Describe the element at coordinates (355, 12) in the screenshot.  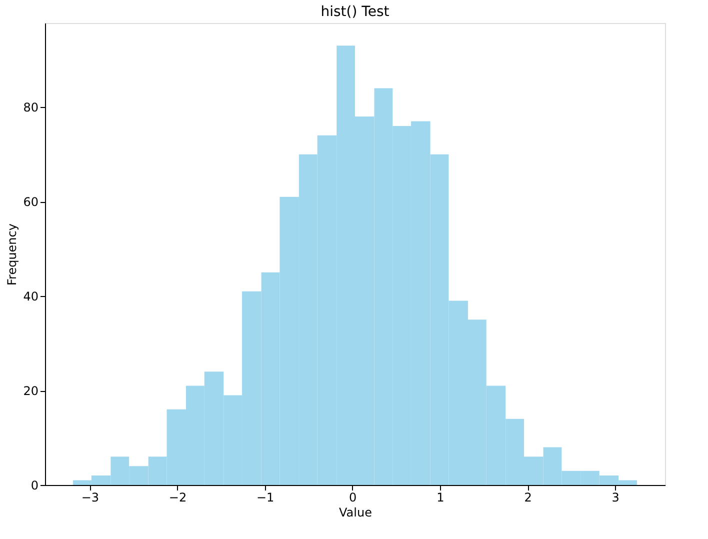
I see `chart-title: hist() Test` at that location.